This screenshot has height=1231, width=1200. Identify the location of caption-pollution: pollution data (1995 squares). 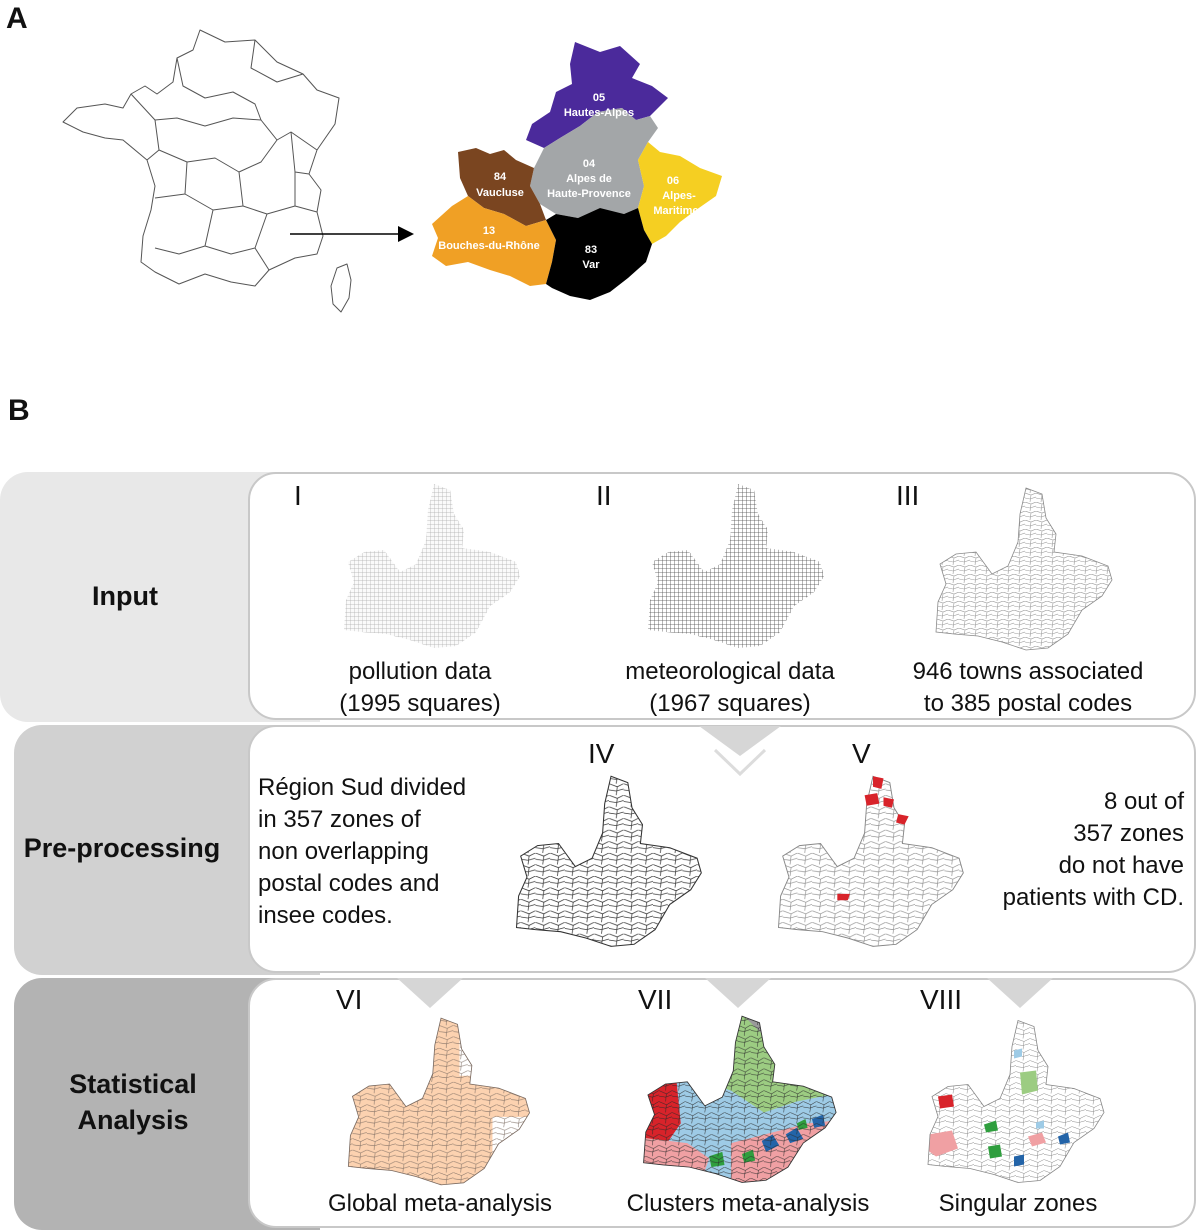
(420, 688).